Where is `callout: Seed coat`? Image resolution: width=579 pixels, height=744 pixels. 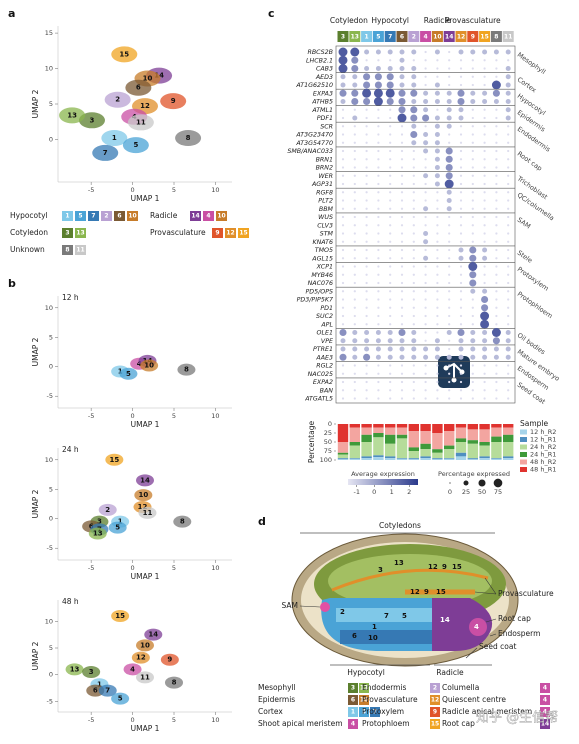
callout: Seed coat is located at coordinates (497, 646).